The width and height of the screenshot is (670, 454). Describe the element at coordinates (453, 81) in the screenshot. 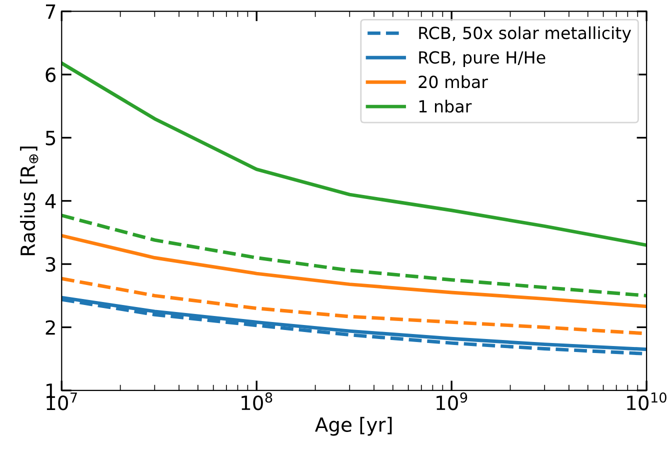

I see `legend-label: 20 mbar` at that location.